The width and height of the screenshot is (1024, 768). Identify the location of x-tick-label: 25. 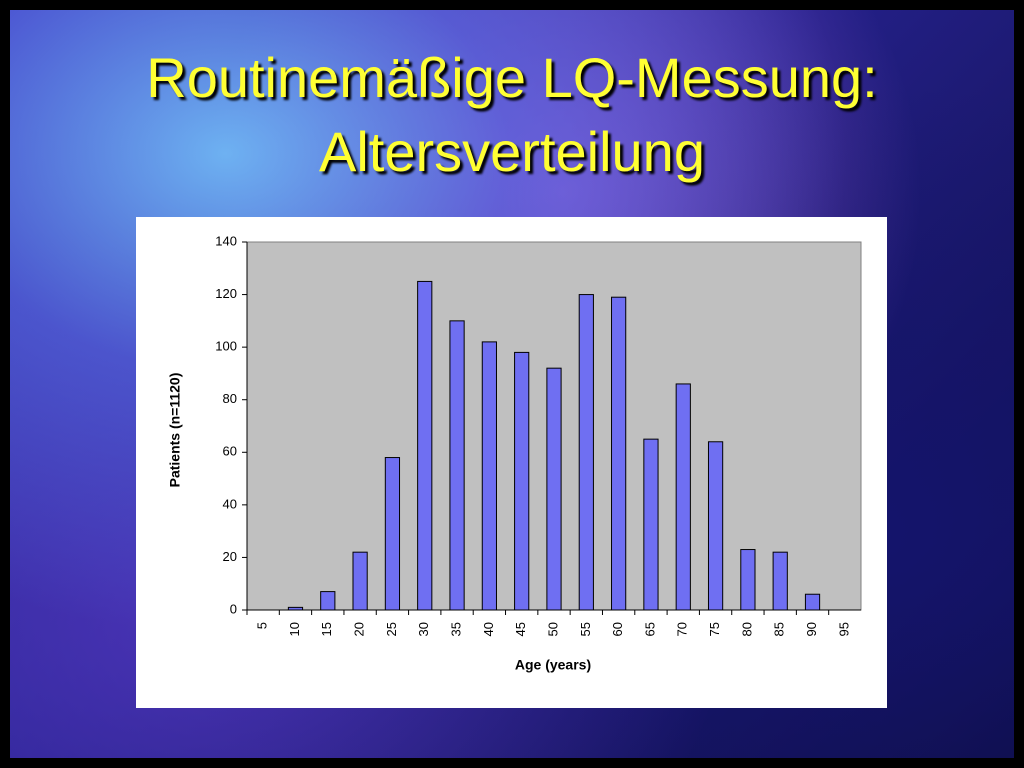
(391, 629).